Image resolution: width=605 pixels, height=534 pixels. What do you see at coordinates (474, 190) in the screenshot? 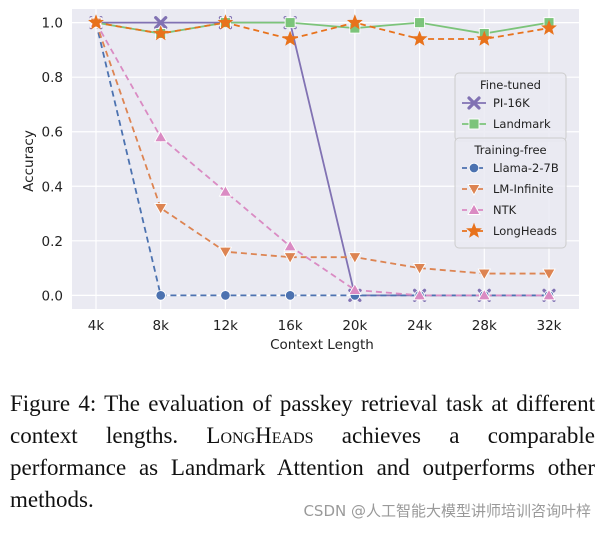
I see `legend-marker-lm-infinite` at bounding box center [474, 190].